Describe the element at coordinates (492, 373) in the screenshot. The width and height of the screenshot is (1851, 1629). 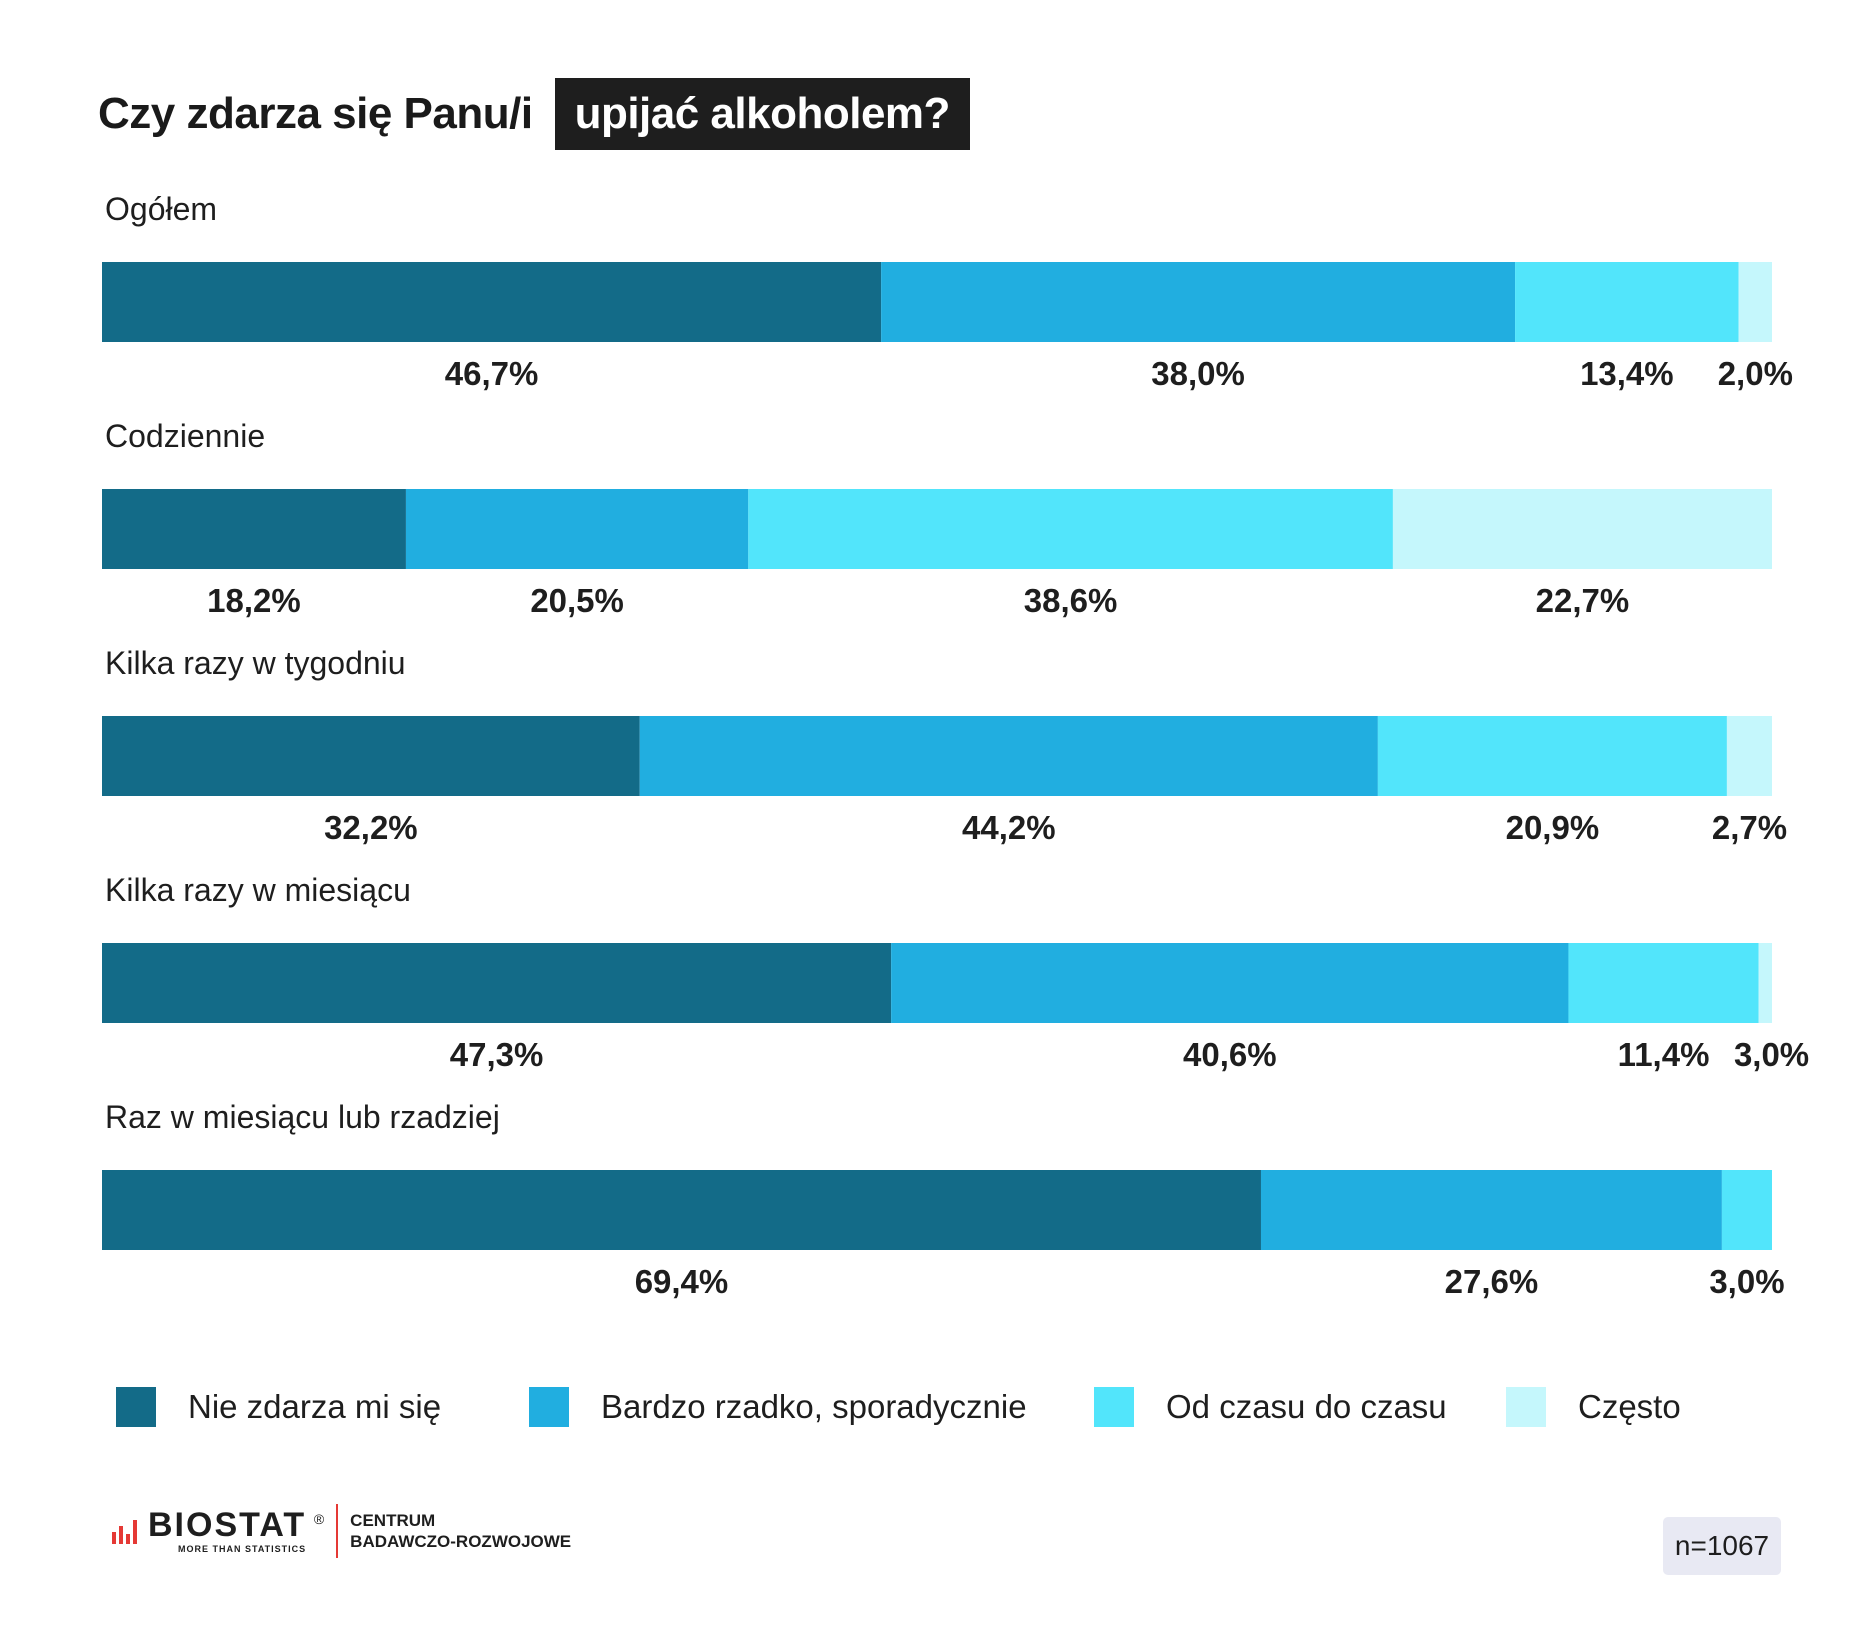
I see `value-label-og-em-0: 46,7%` at that location.